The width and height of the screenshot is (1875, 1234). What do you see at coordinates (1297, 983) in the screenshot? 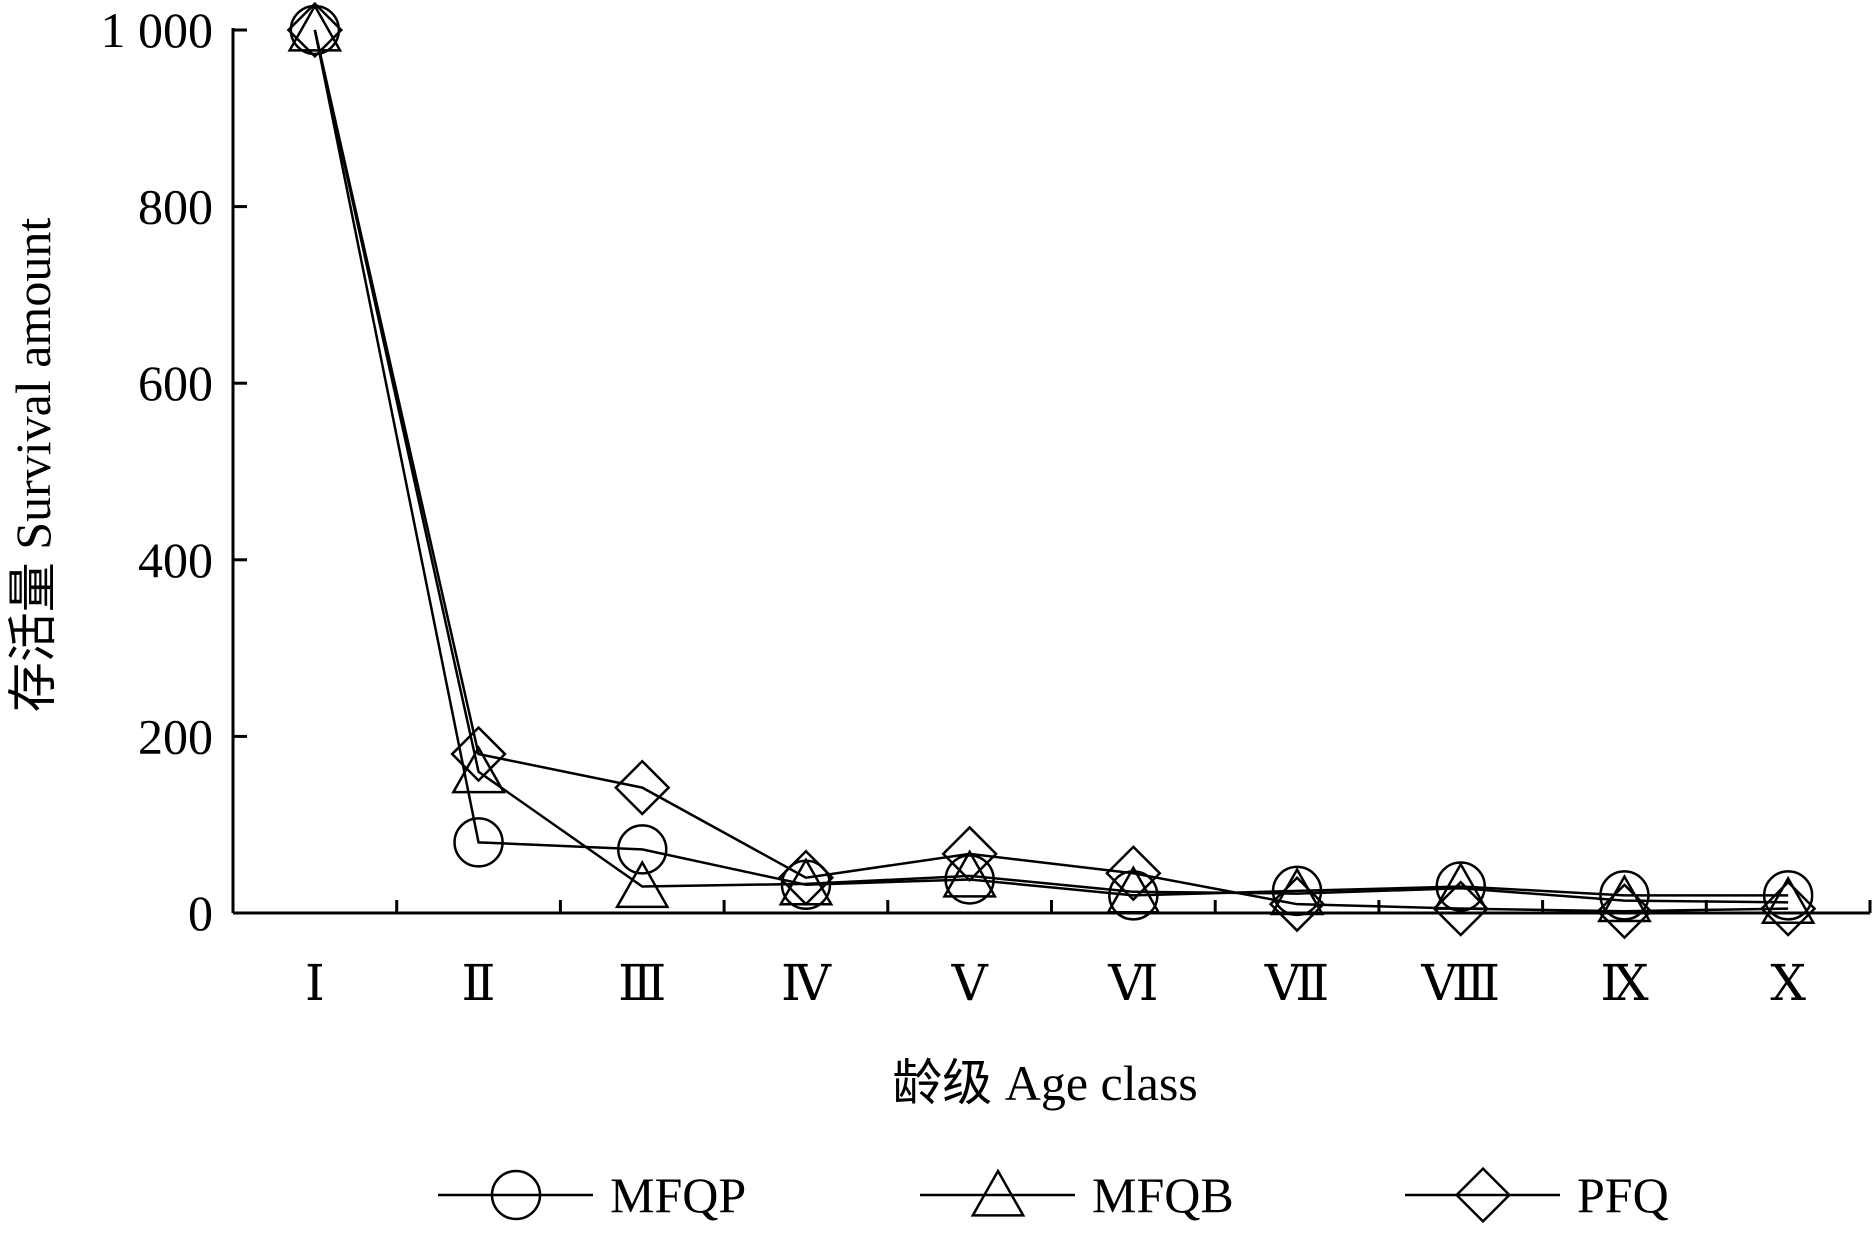
I see `x-tick-label: Ⅶ` at bounding box center [1297, 983].